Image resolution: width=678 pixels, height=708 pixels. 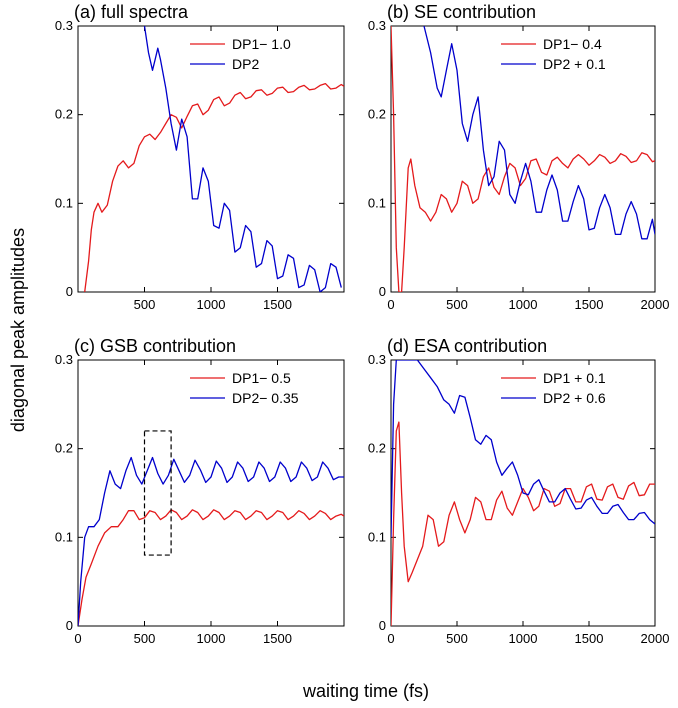 What do you see at coordinates (245, 64) in the screenshot?
I see `legend-label: DP2` at bounding box center [245, 64].